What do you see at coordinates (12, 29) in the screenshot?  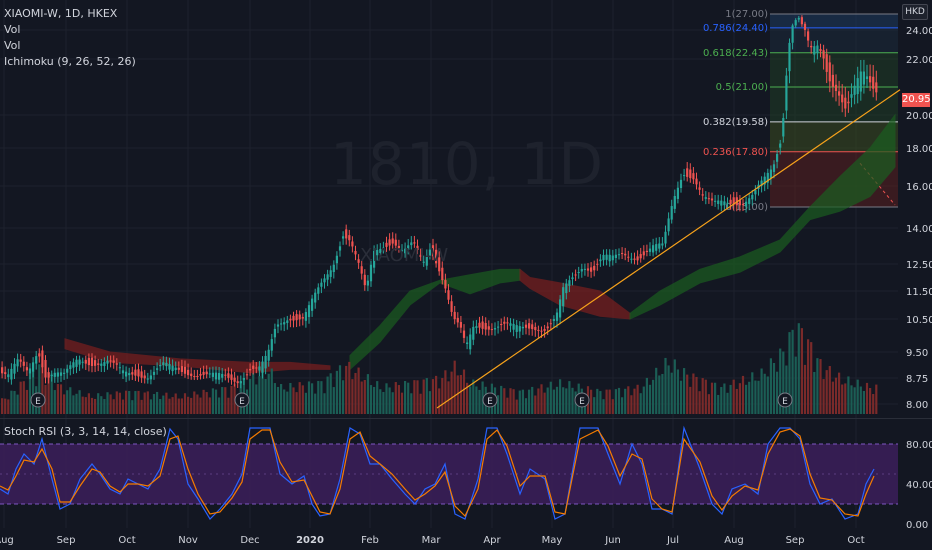 I see `volume-indicator-label: Vol` at bounding box center [12, 29].